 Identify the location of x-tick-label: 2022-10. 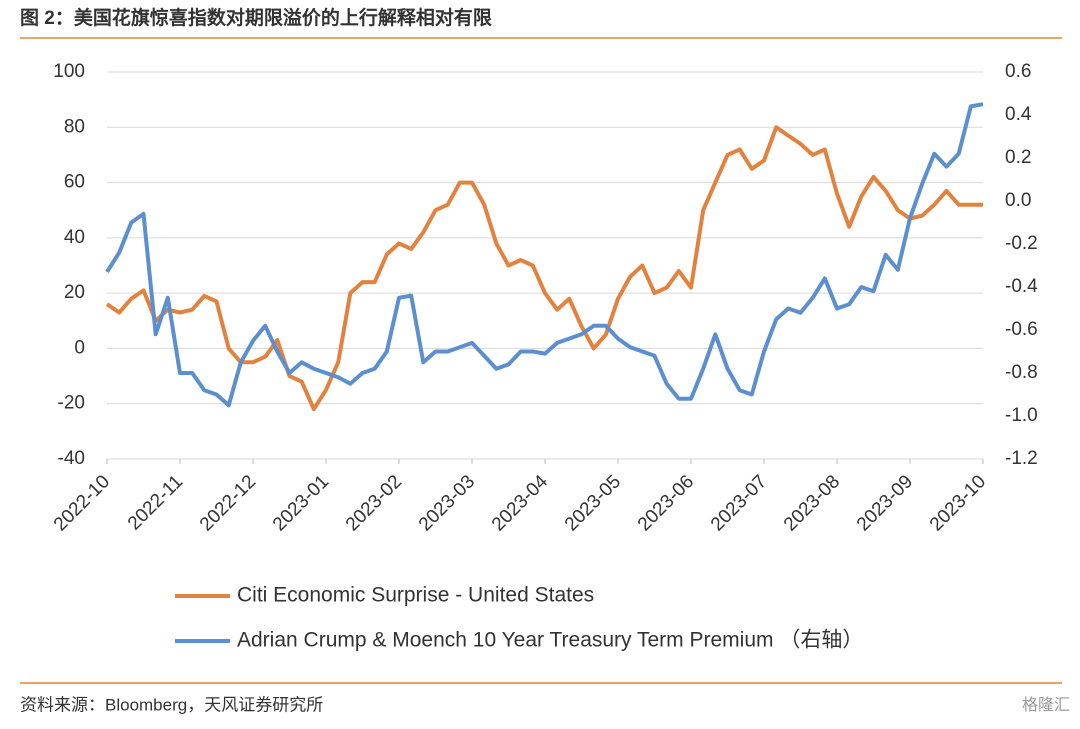
(82, 503).